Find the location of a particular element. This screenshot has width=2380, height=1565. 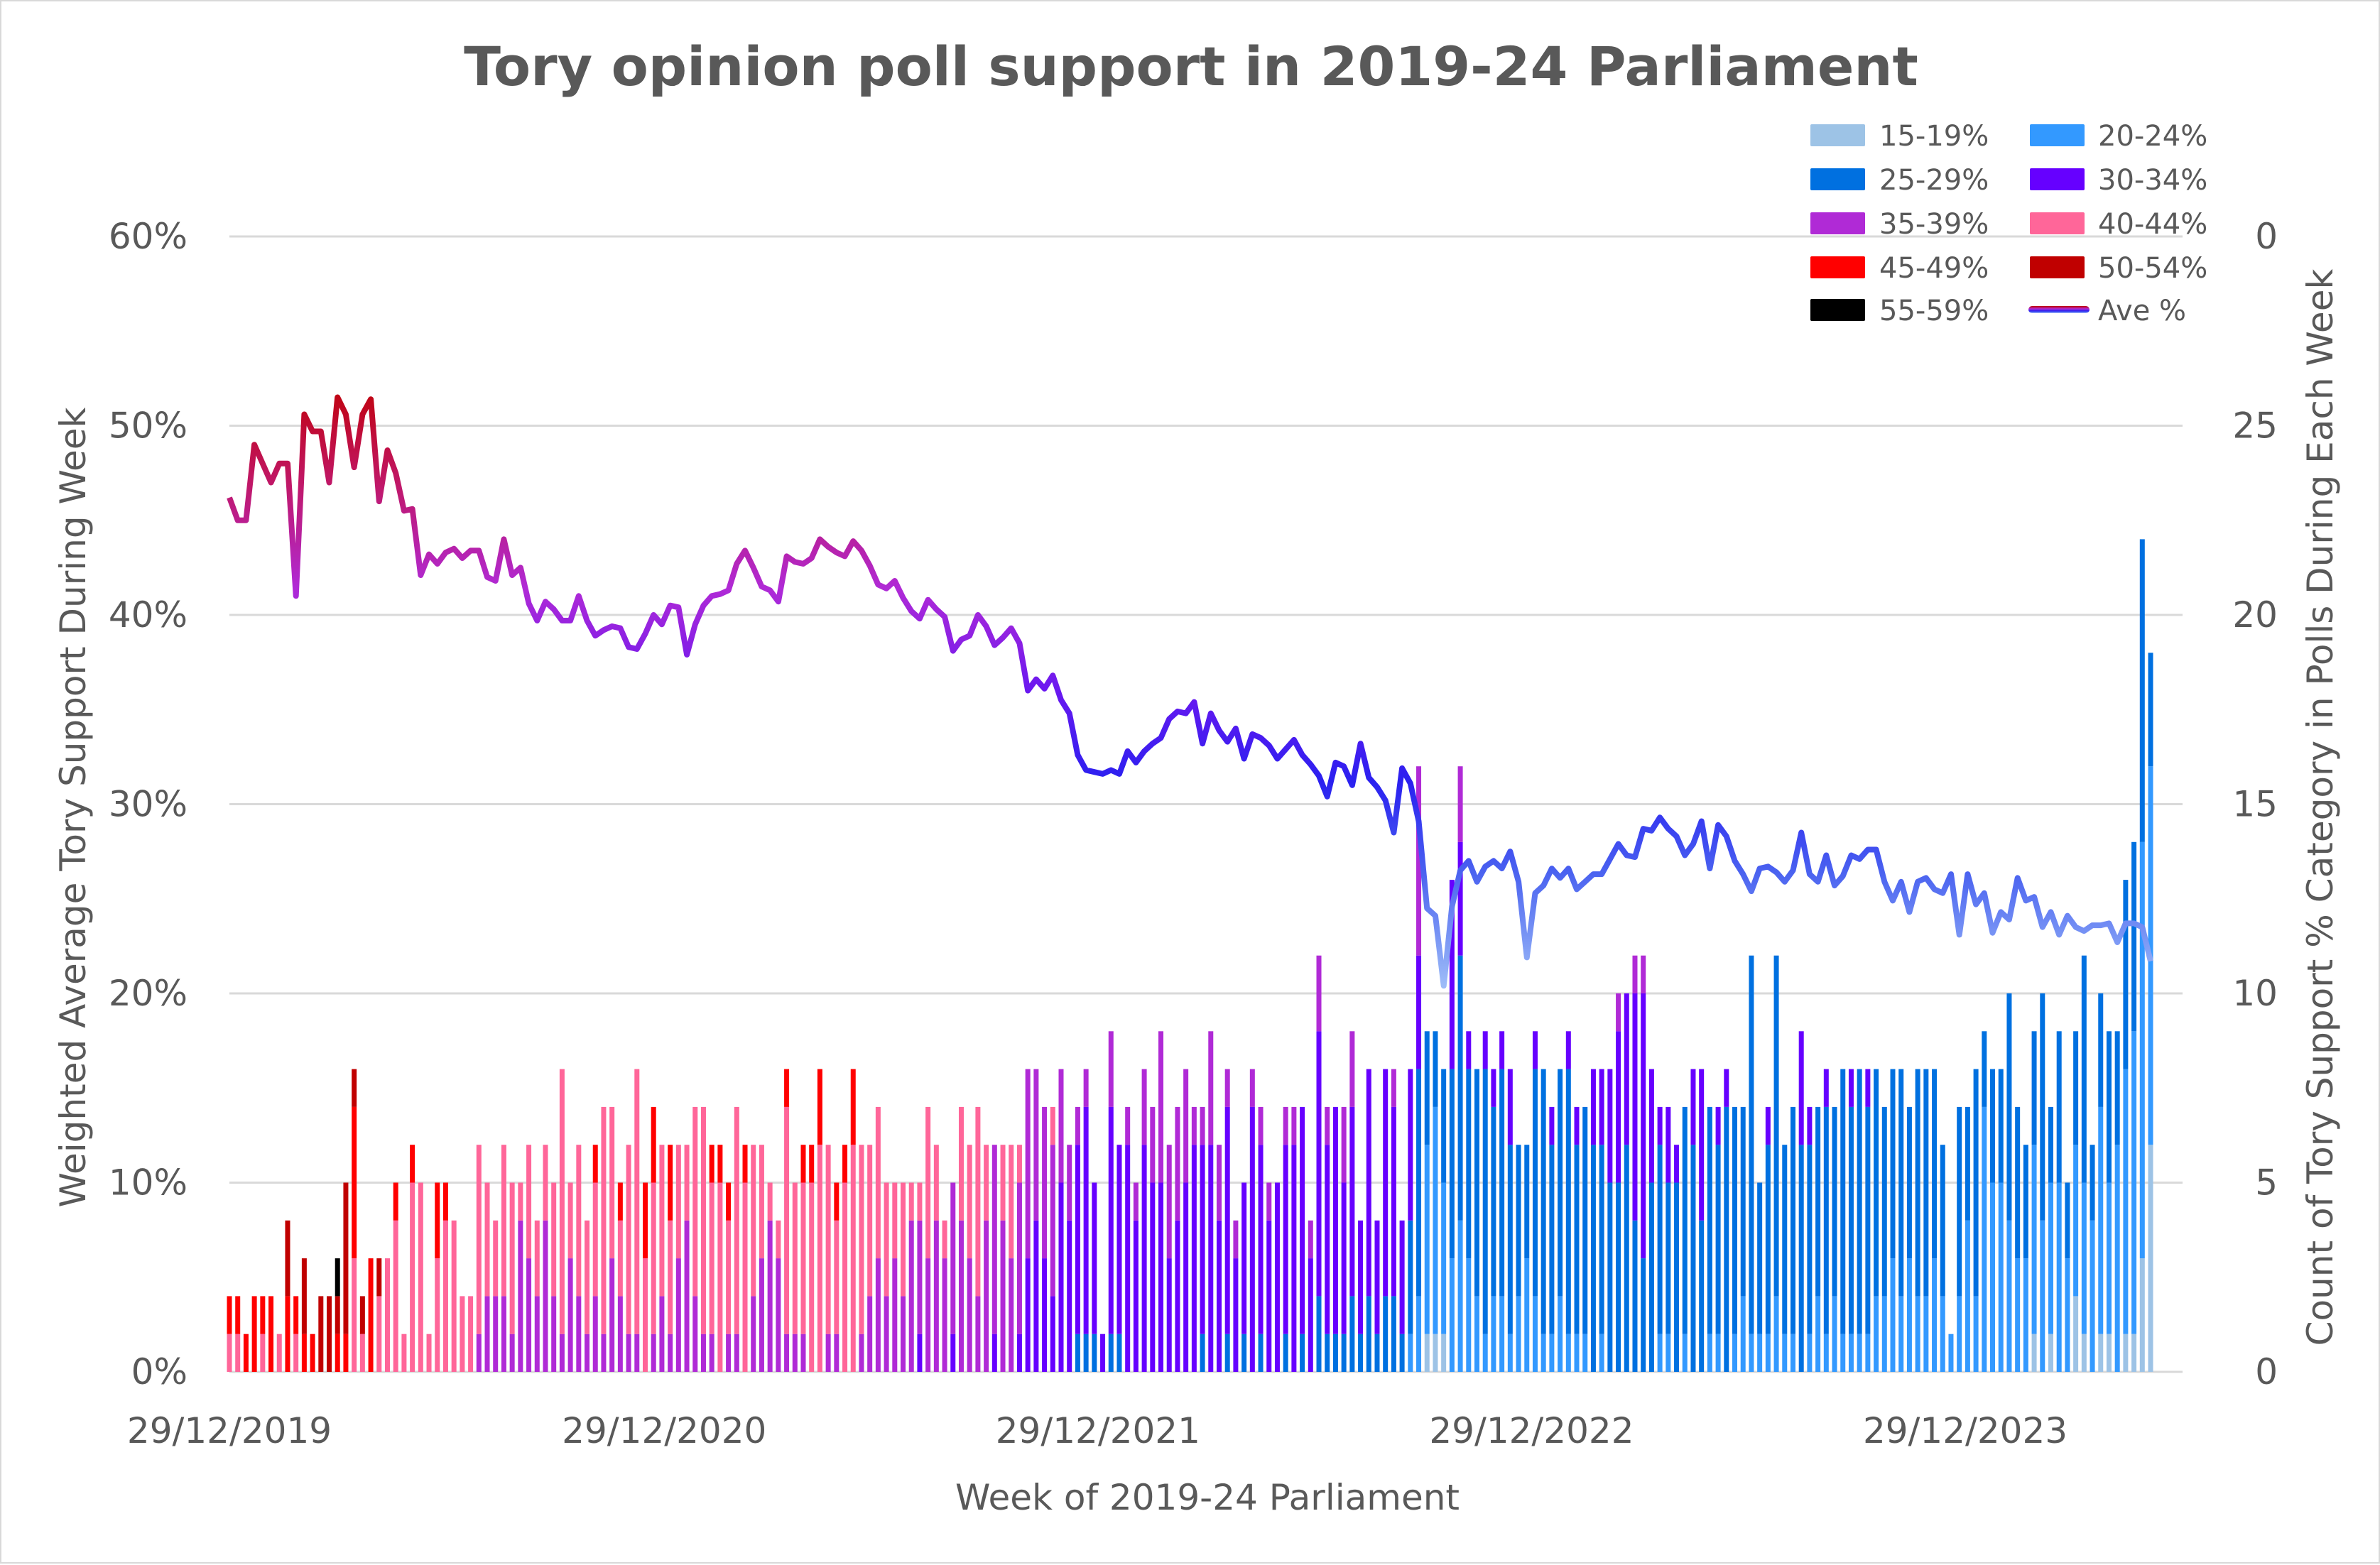

right-tick-label: 15 is located at coordinates (2255, 804).